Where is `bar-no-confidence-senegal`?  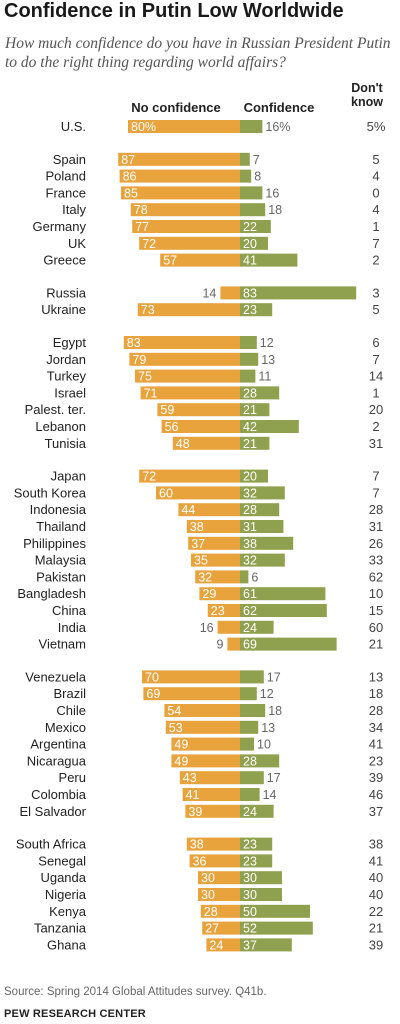 bar-no-confidence-senegal is located at coordinates (214, 861).